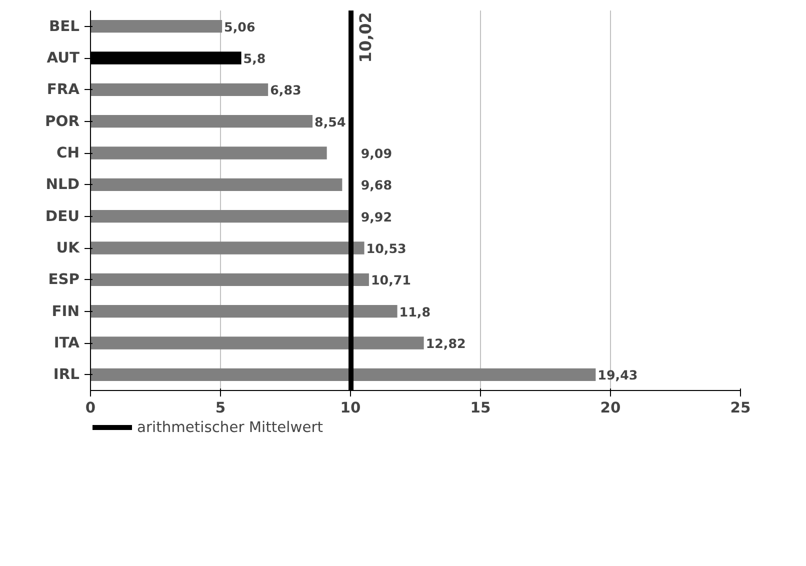 Image resolution: width=806 pixels, height=566 pixels. I want to click on y-tick-label: ITA, so click(67, 343).